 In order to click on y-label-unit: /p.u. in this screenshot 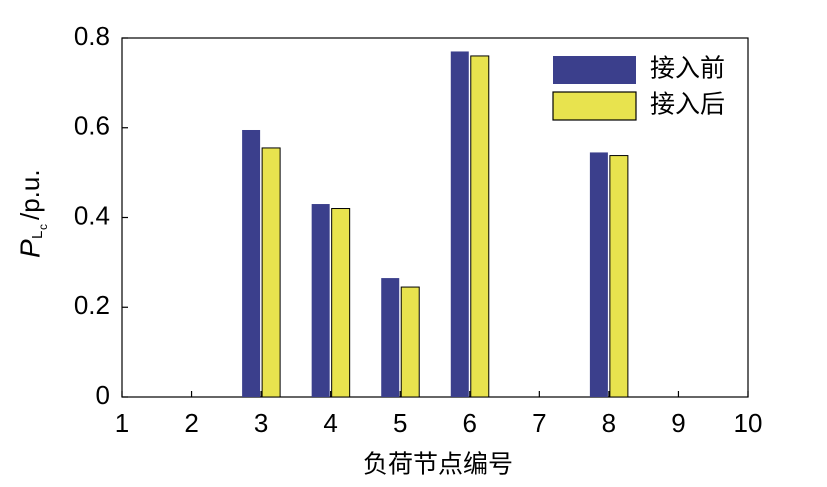, I will do `click(30, 194)`.